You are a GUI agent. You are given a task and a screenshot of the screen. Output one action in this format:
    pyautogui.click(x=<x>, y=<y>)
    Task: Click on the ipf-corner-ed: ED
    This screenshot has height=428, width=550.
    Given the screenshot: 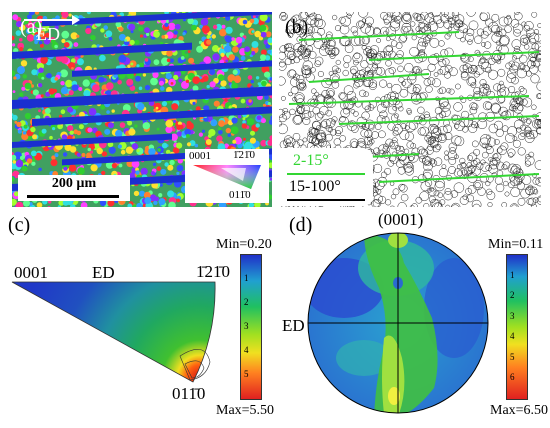 What is the action you would take?
    pyautogui.click(x=103, y=272)
    